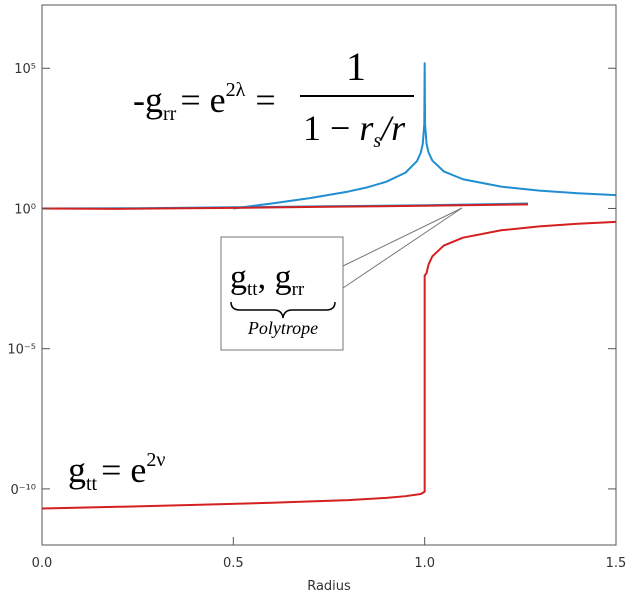  I want to click on annotation-box, so click(282, 293).